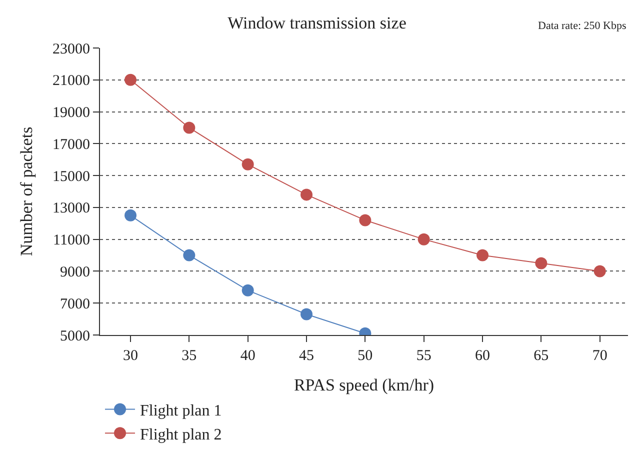 The height and width of the screenshot is (471, 634). Describe the element at coordinates (26, 191) in the screenshot. I see `y-axis-title: Number of packets` at that location.